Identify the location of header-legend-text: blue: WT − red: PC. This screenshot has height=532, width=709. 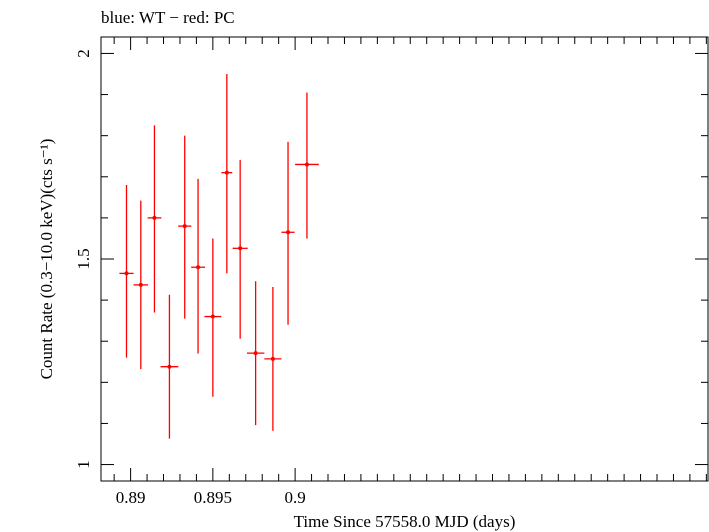
(168, 17).